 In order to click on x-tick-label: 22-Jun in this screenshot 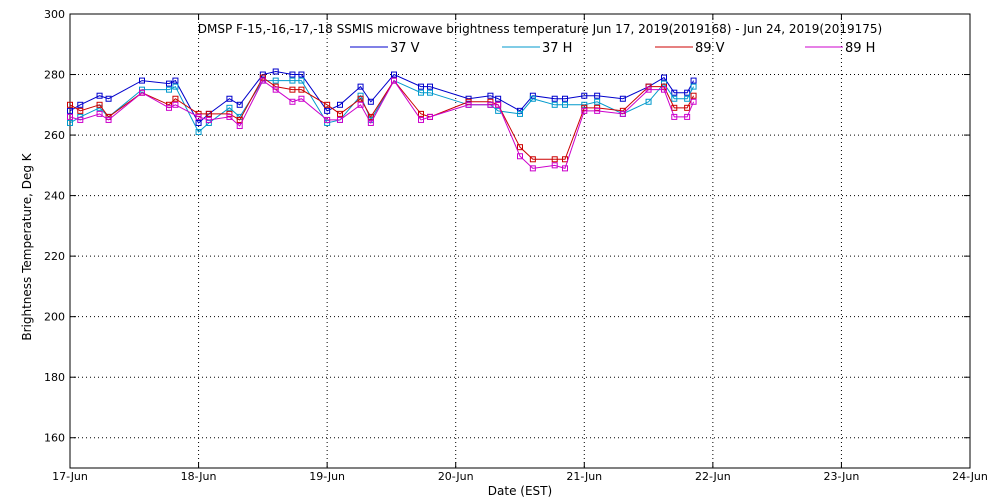, I will do `click(713, 476)`.